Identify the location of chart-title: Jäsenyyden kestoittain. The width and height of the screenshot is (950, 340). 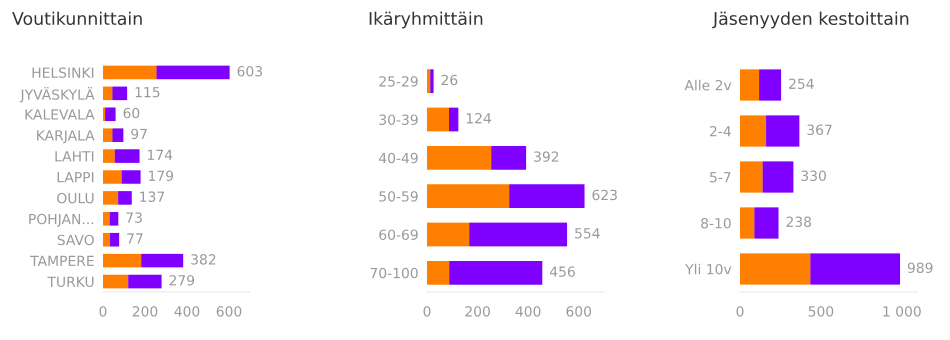
(810, 20).